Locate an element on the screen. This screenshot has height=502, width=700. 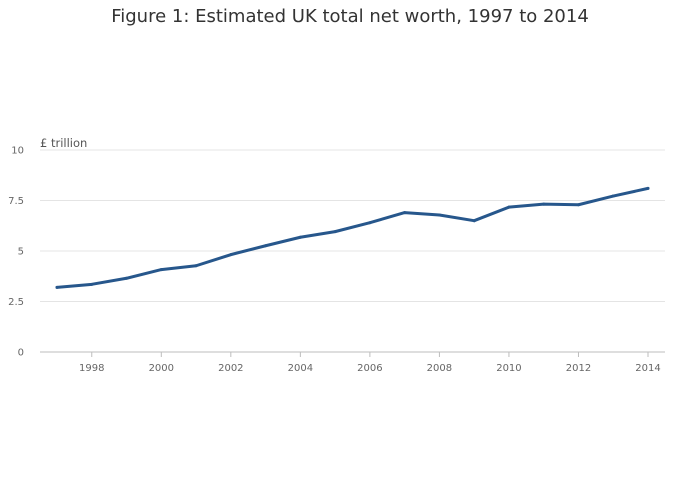
y-axis-unit-label: £ trillion is located at coordinates (63, 143).